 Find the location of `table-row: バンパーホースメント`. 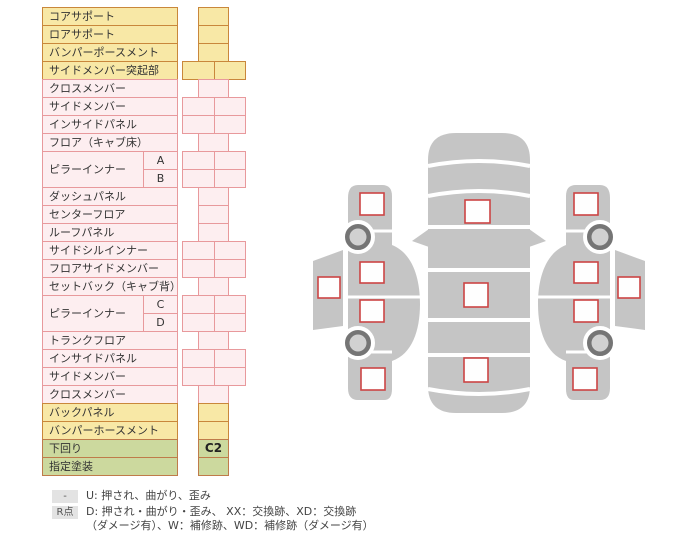

table-row: バンパーホースメント is located at coordinates (144, 430).